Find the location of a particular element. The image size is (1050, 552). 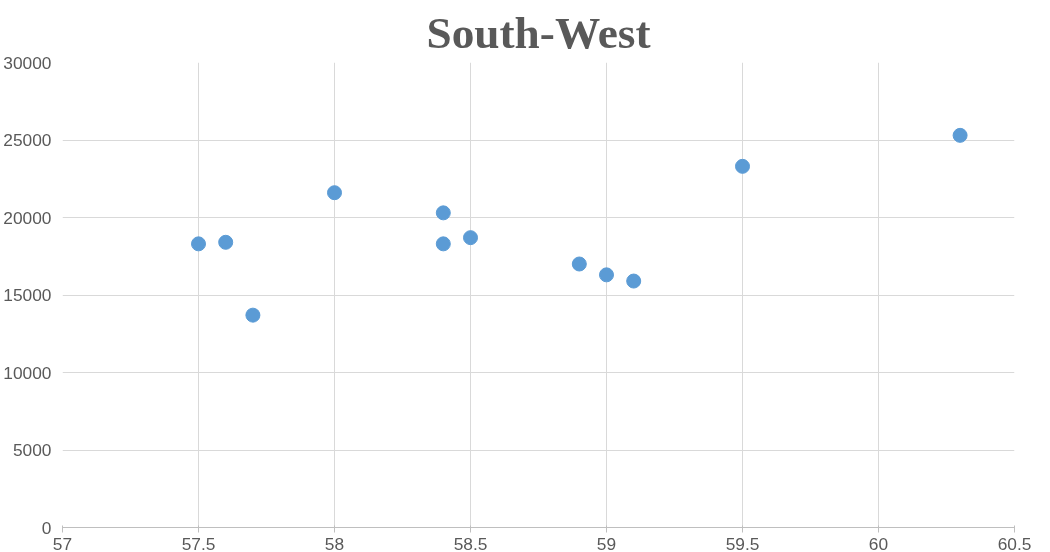

x-tick-label: 60 is located at coordinates (878, 542).